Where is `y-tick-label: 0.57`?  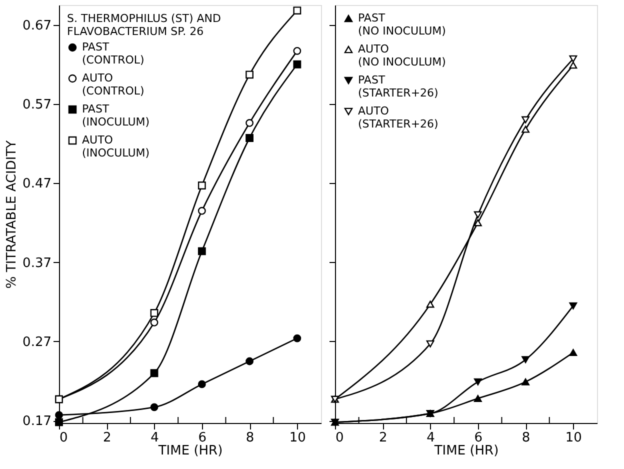
y-tick-label: 0.57 is located at coordinates (37, 104).